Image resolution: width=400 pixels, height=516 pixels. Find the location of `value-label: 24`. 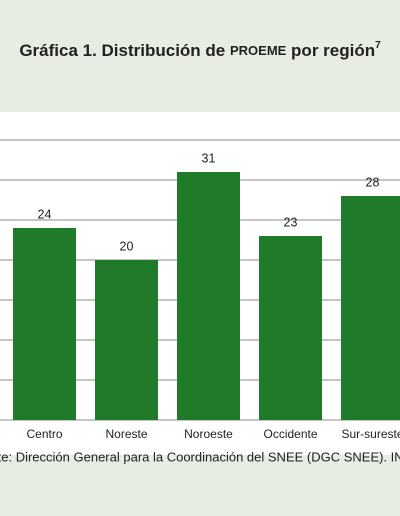

value-label: 24 is located at coordinates (45, 214).